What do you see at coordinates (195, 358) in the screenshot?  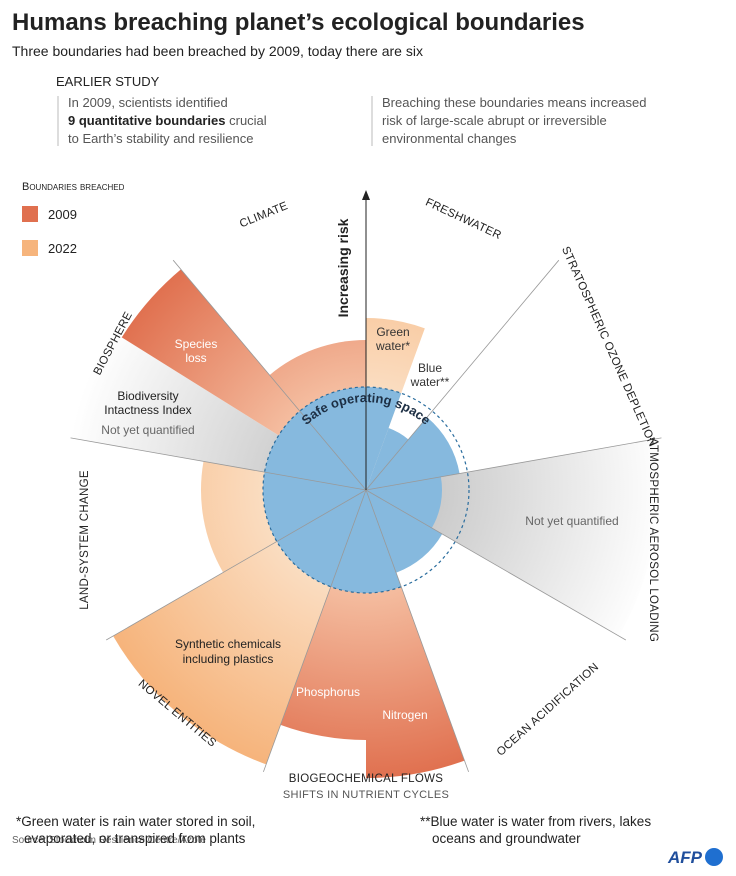 I see `wedge-label: loss` at bounding box center [195, 358].